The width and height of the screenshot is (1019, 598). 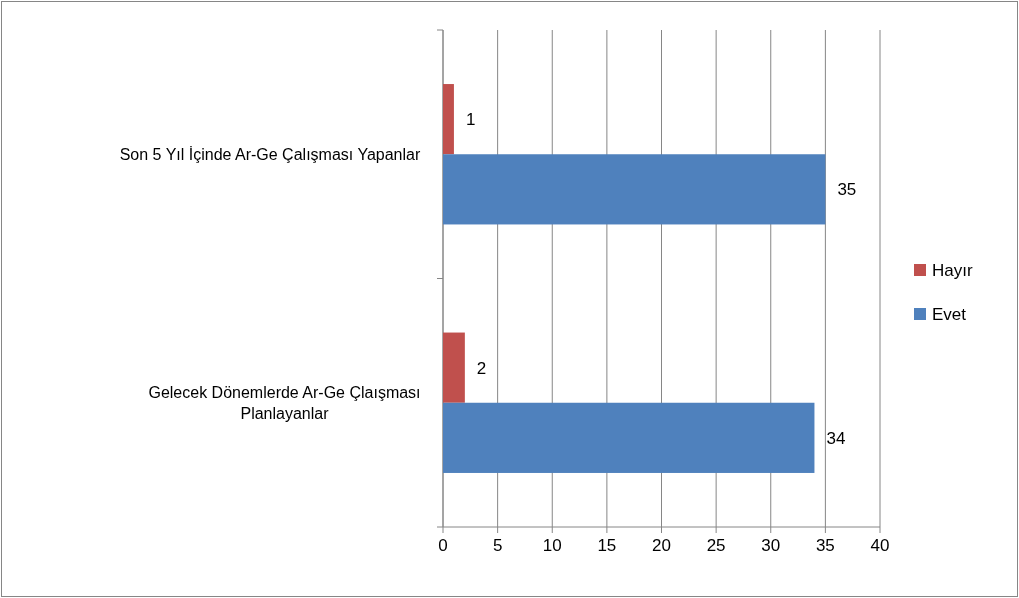 What do you see at coordinates (661, 545) in the screenshot?
I see `x-tick-label: 20` at bounding box center [661, 545].